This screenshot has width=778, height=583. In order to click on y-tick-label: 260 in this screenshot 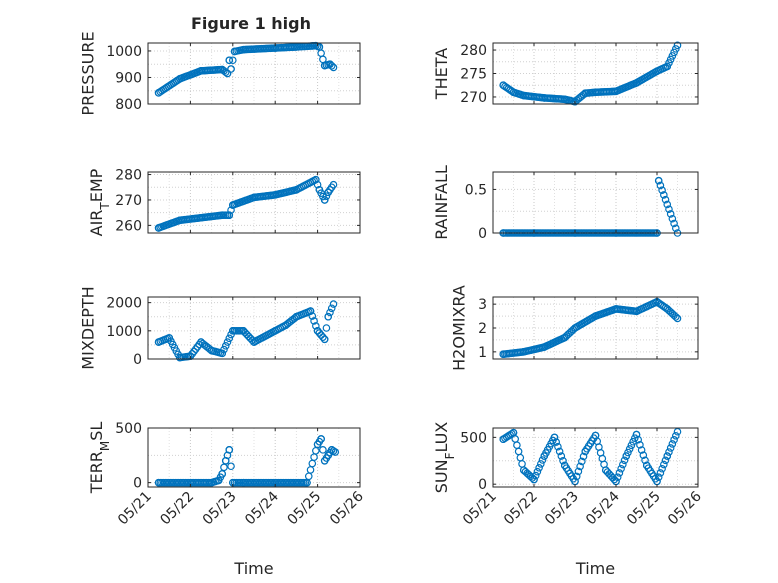, I will do `click(128, 226)`.